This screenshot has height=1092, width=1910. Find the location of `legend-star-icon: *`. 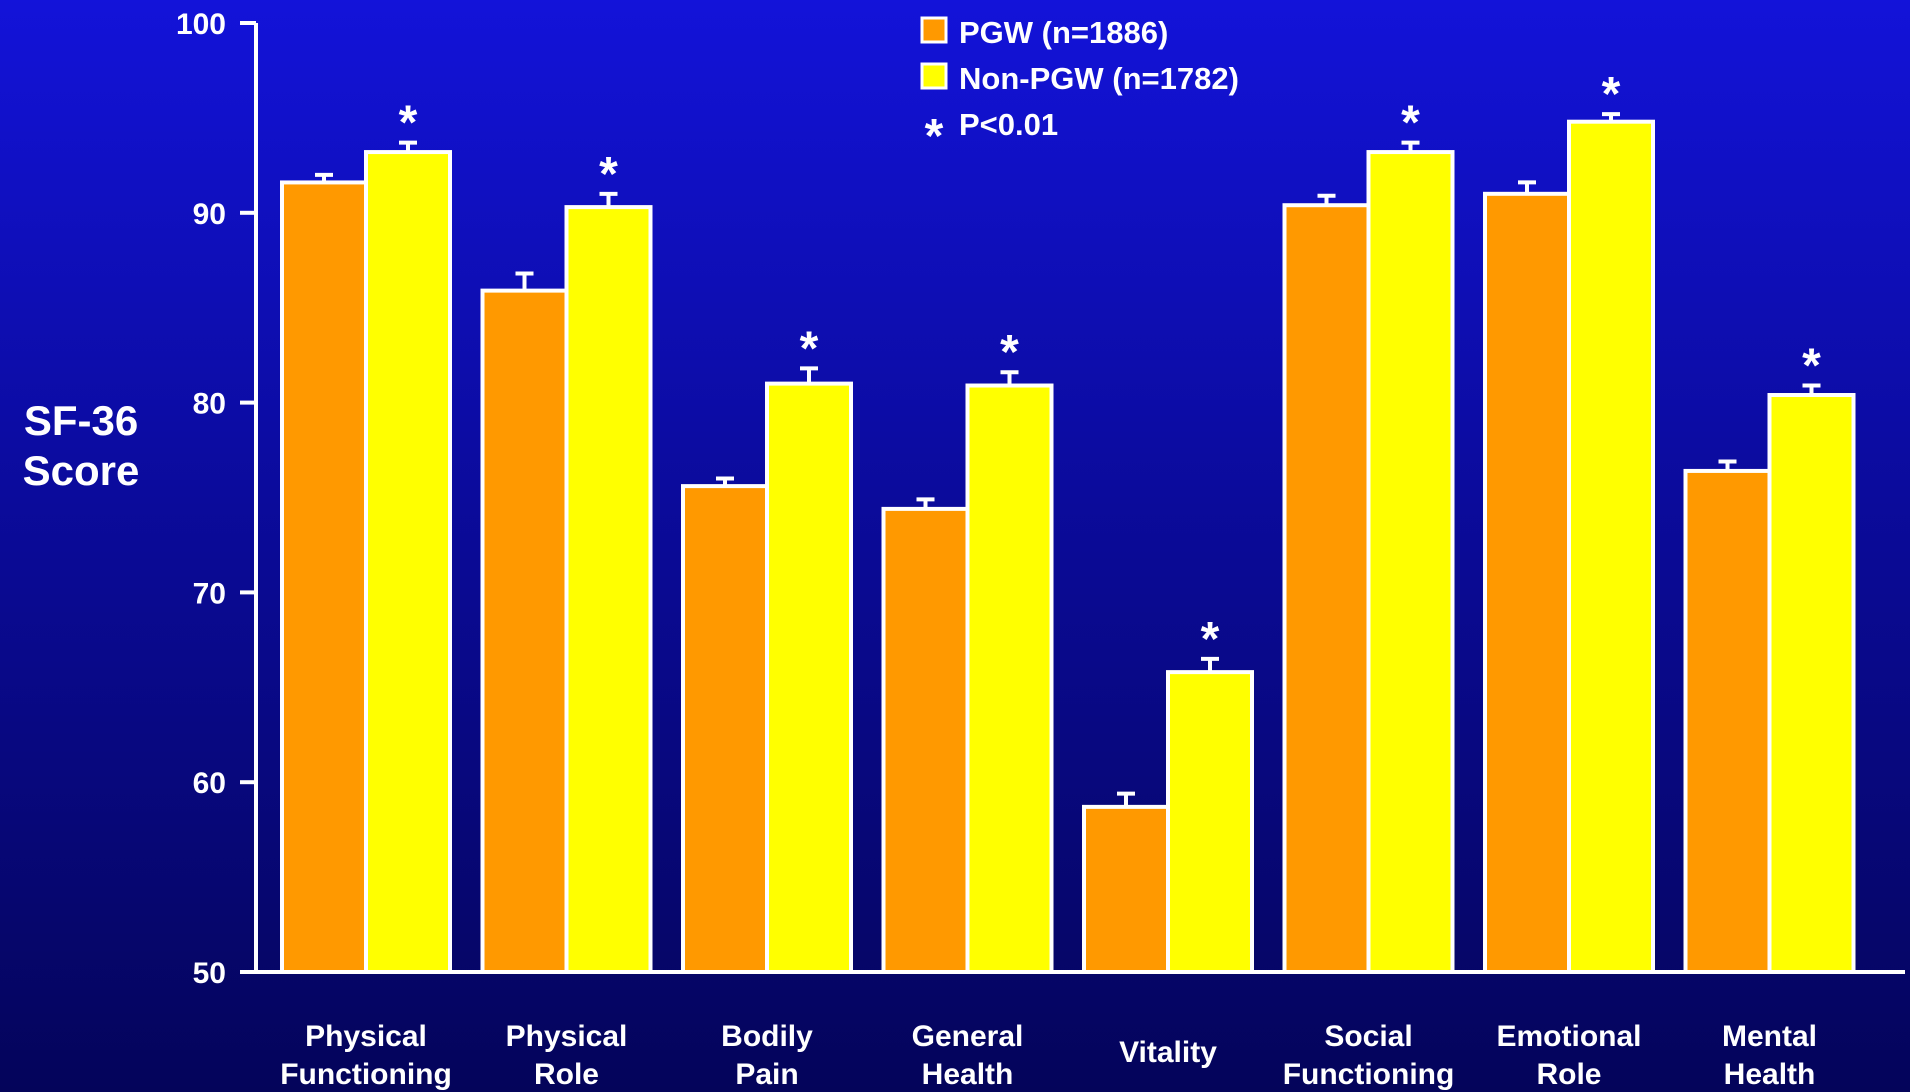

legend-star-icon: * is located at coordinates (934, 136).